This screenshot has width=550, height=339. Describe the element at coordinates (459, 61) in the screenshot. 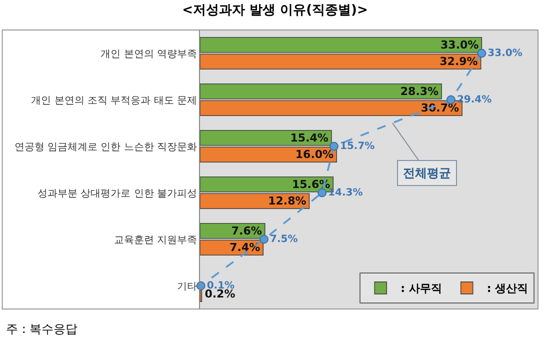

I see `data-label: 32.9%` at that location.